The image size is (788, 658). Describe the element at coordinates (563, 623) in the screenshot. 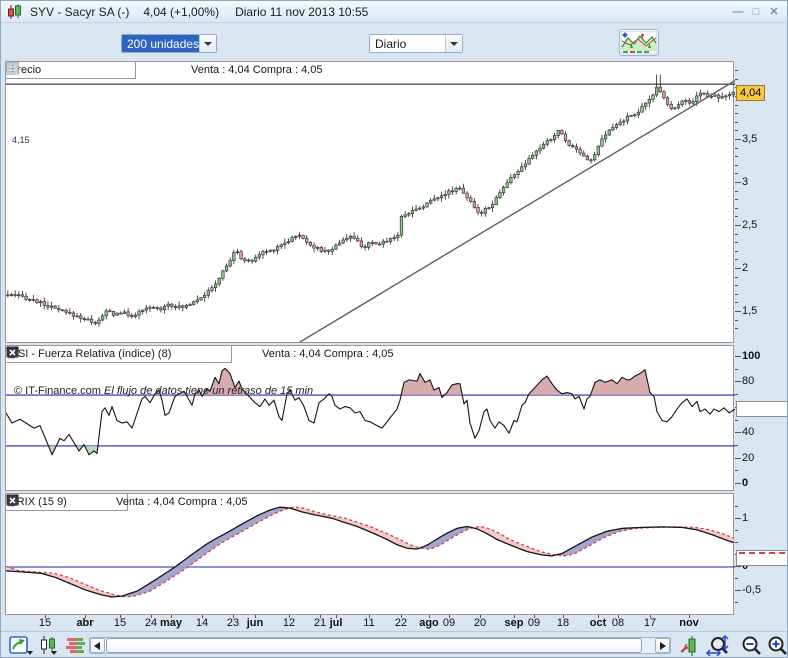

I see `x-axis-label: 18` at that location.